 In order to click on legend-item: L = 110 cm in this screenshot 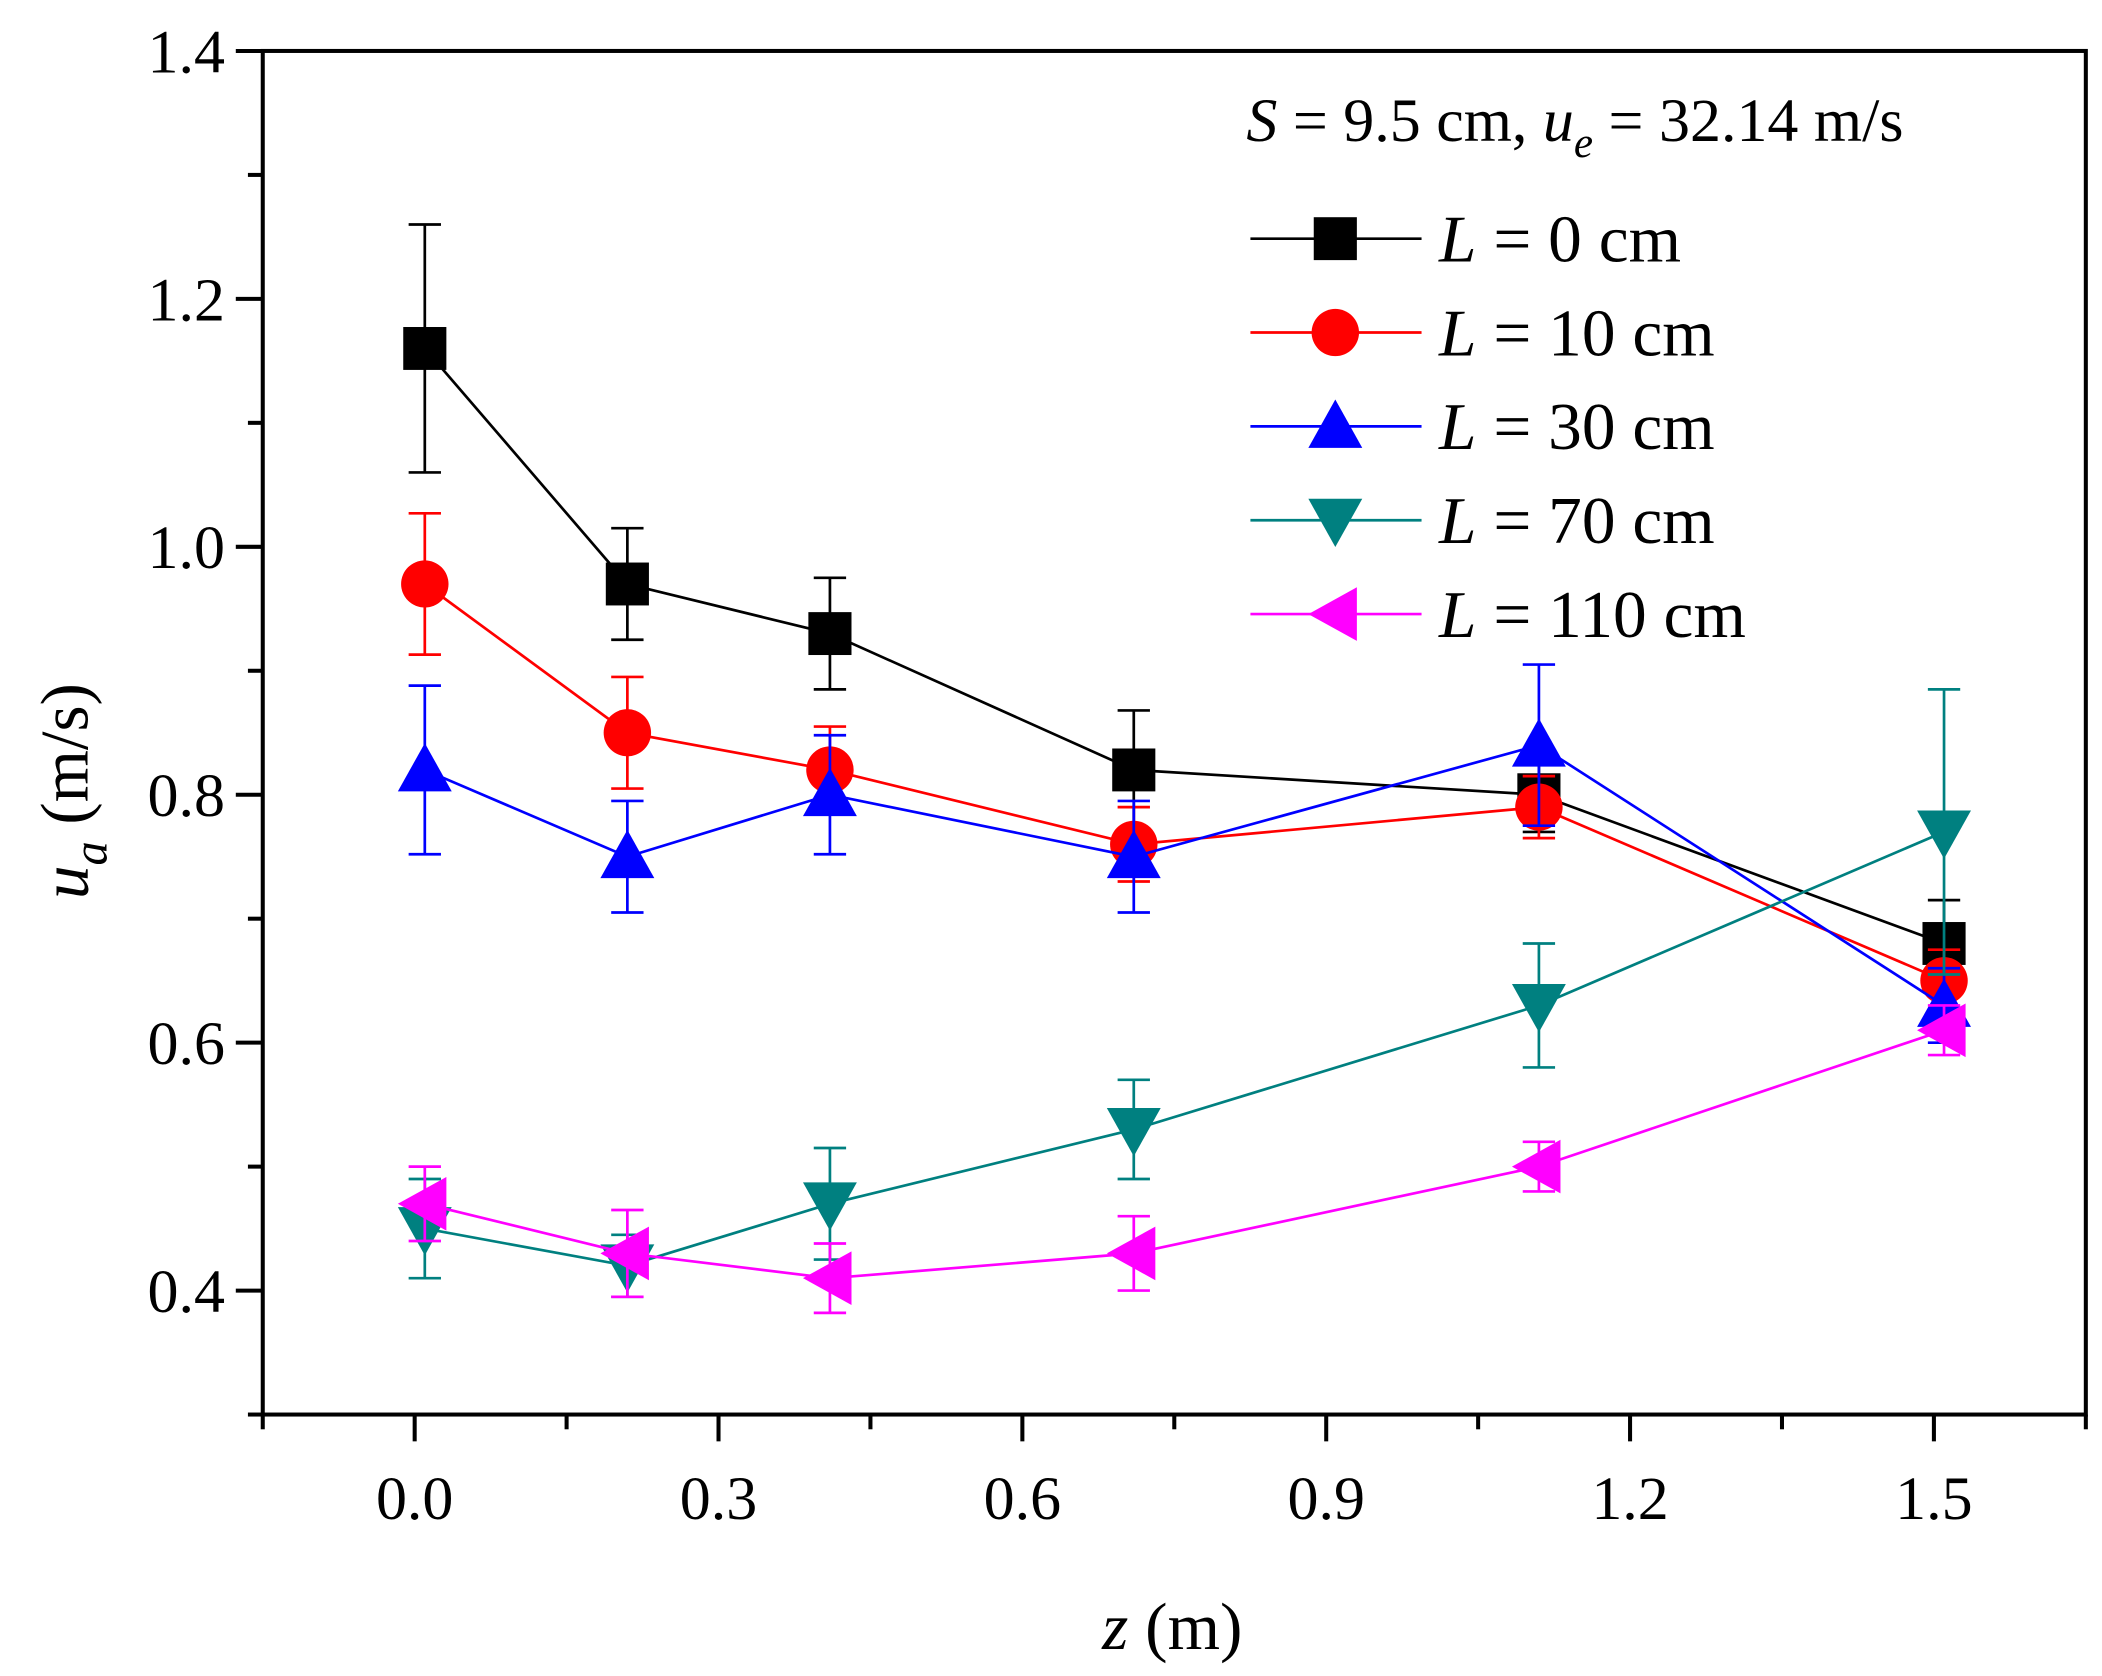, I will do `click(1498, 614)`.